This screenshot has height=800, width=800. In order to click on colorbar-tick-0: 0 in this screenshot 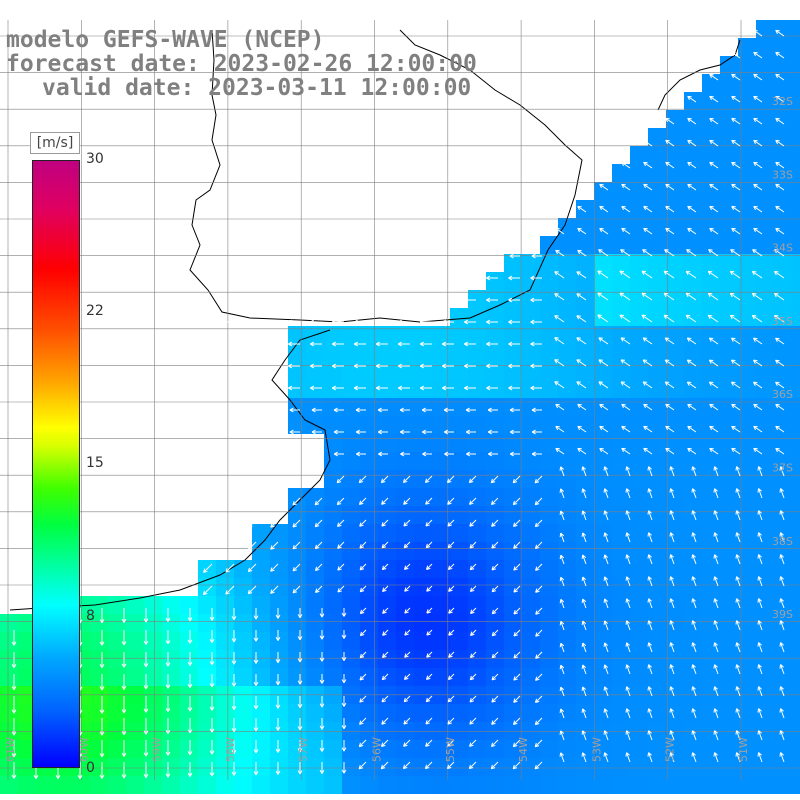, I will do `click(90, 768)`.